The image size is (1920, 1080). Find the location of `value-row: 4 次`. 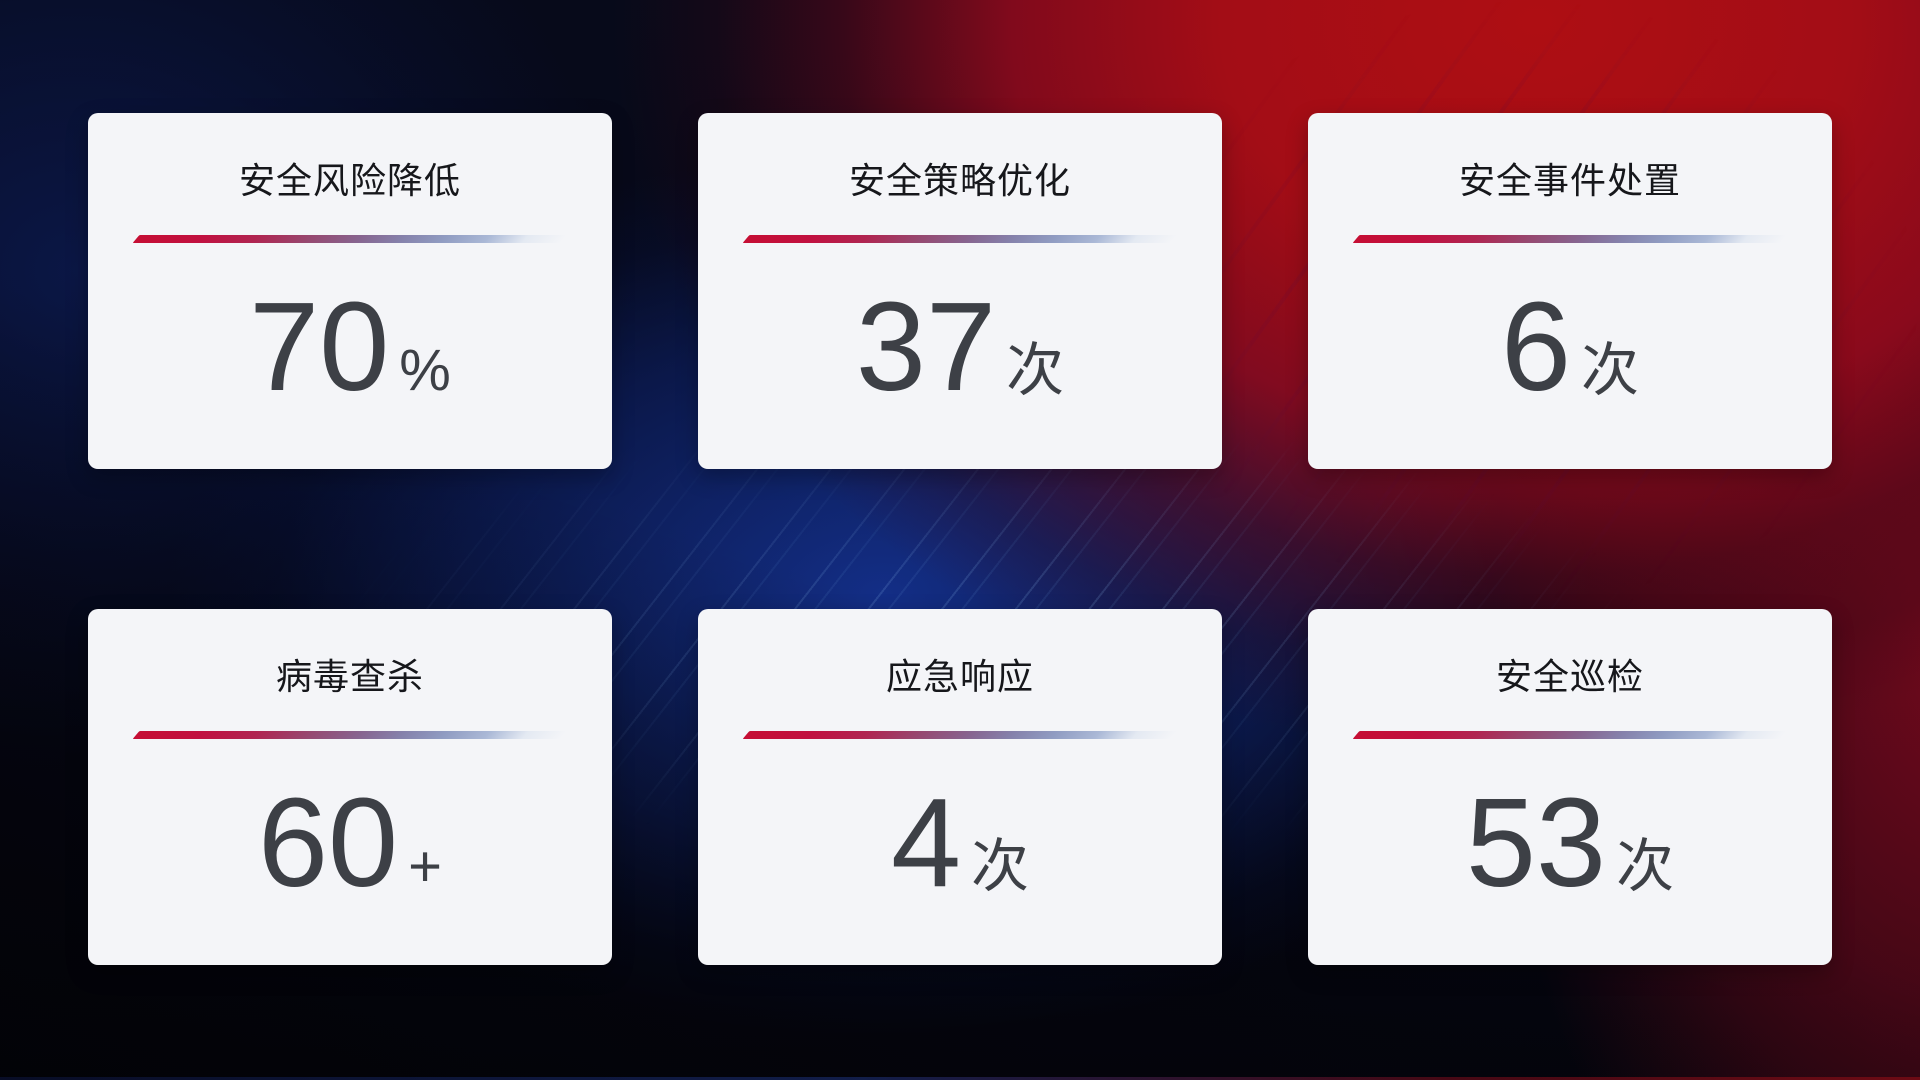

value-row: 4 次 is located at coordinates (960, 852).